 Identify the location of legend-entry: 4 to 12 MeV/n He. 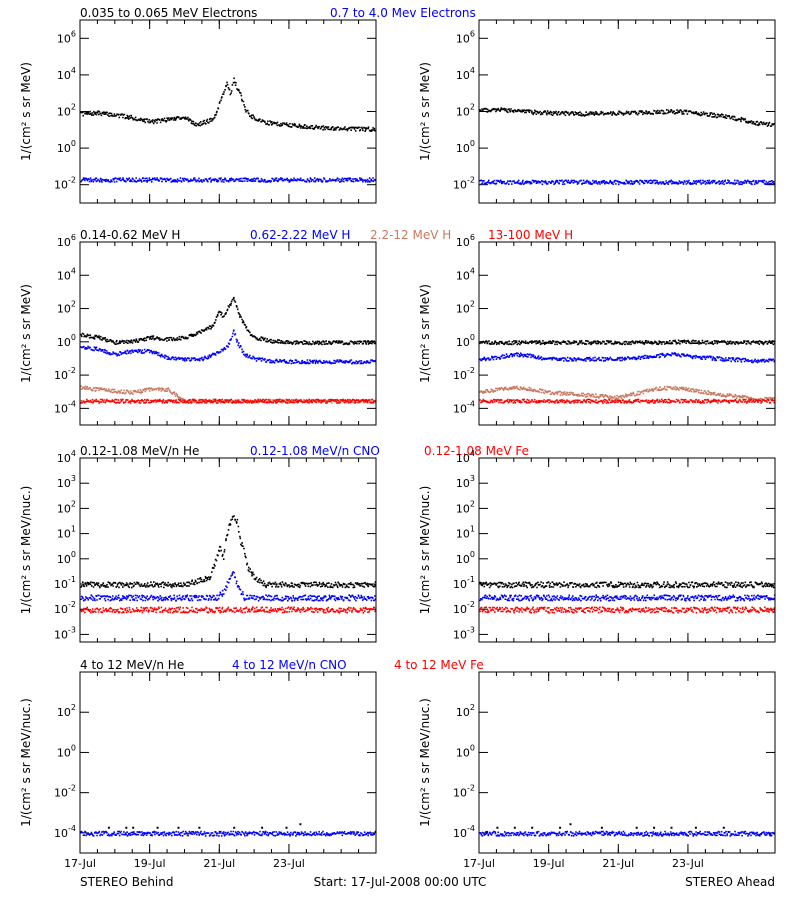
(132, 665).